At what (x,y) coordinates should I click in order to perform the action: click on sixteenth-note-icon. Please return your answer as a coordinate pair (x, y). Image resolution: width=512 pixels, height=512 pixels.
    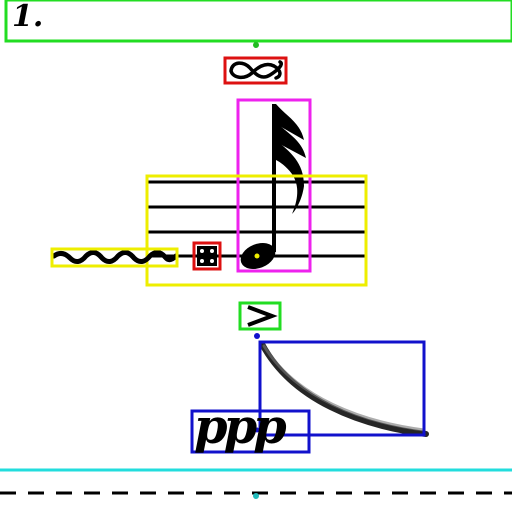
    Looking at the image, I should click on (273, 187).